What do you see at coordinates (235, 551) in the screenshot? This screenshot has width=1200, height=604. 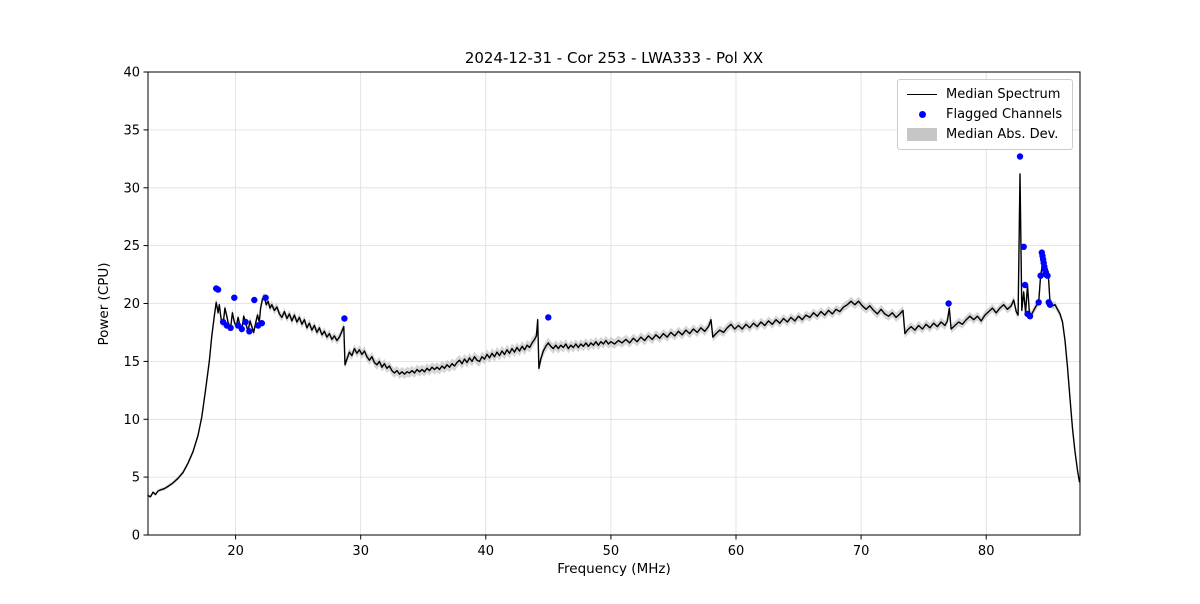 I see `x-tick-label: 20` at bounding box center [235, 551].